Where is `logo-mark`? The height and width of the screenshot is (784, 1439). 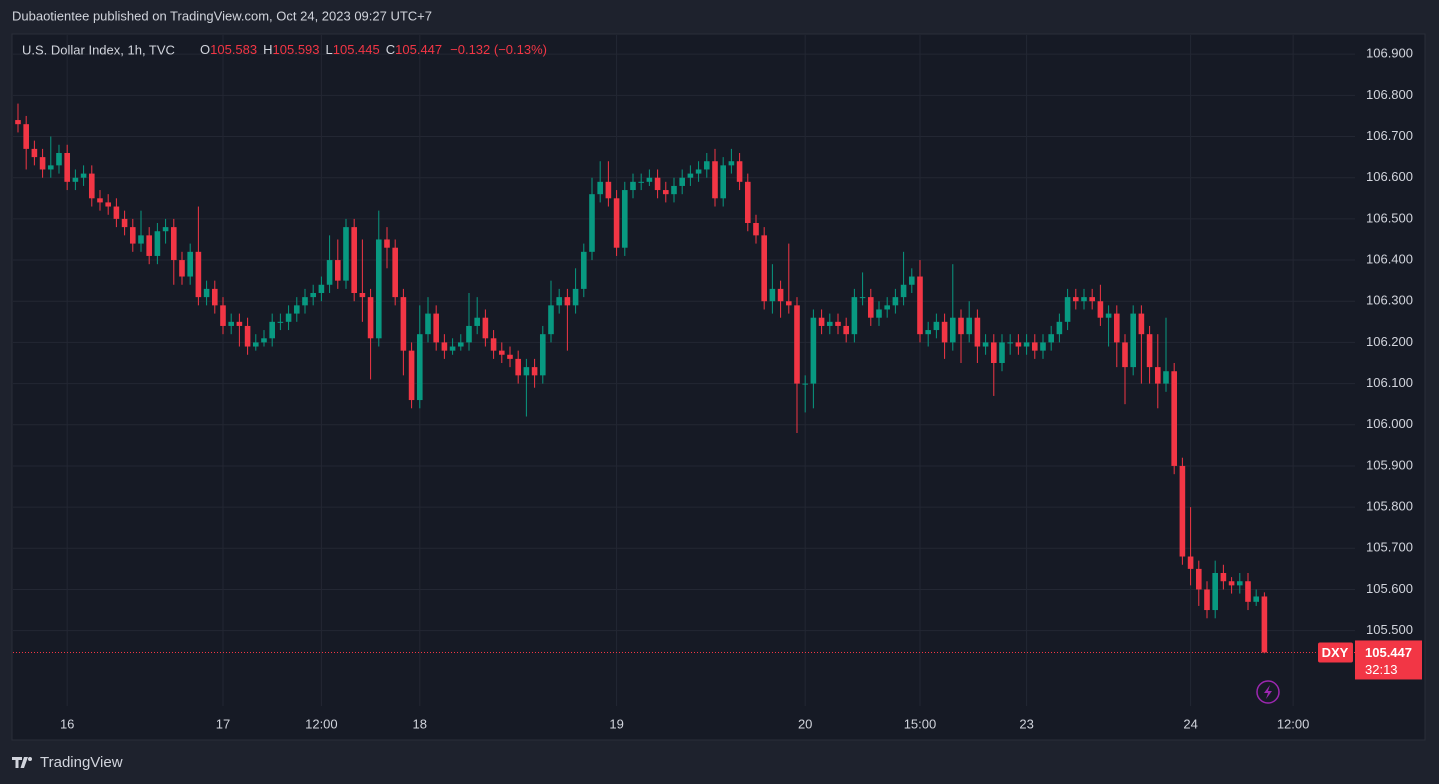
logo-mark is located at coordinates (20, 762).